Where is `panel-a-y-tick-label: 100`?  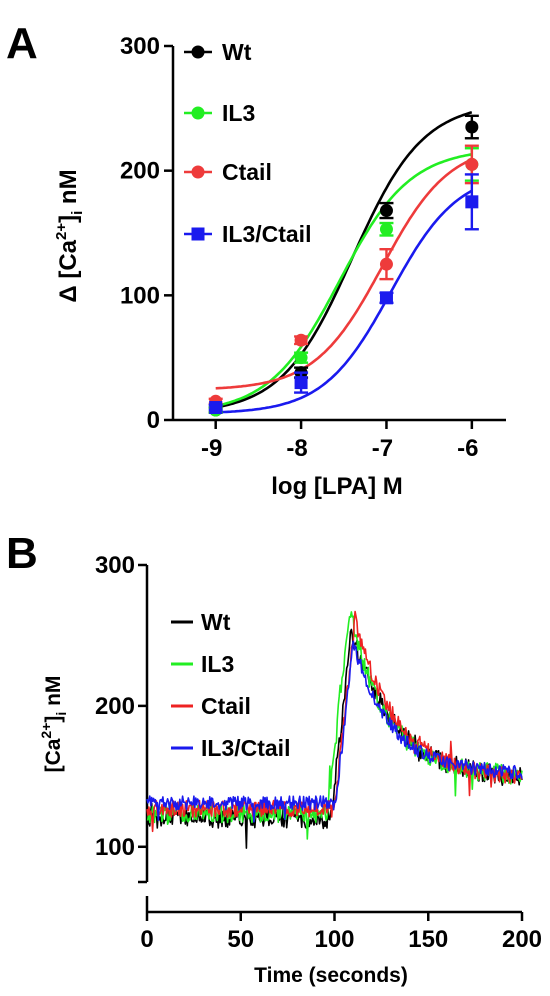
panel-a-y-tick-label: 100 is located at coordinates (140, 295).